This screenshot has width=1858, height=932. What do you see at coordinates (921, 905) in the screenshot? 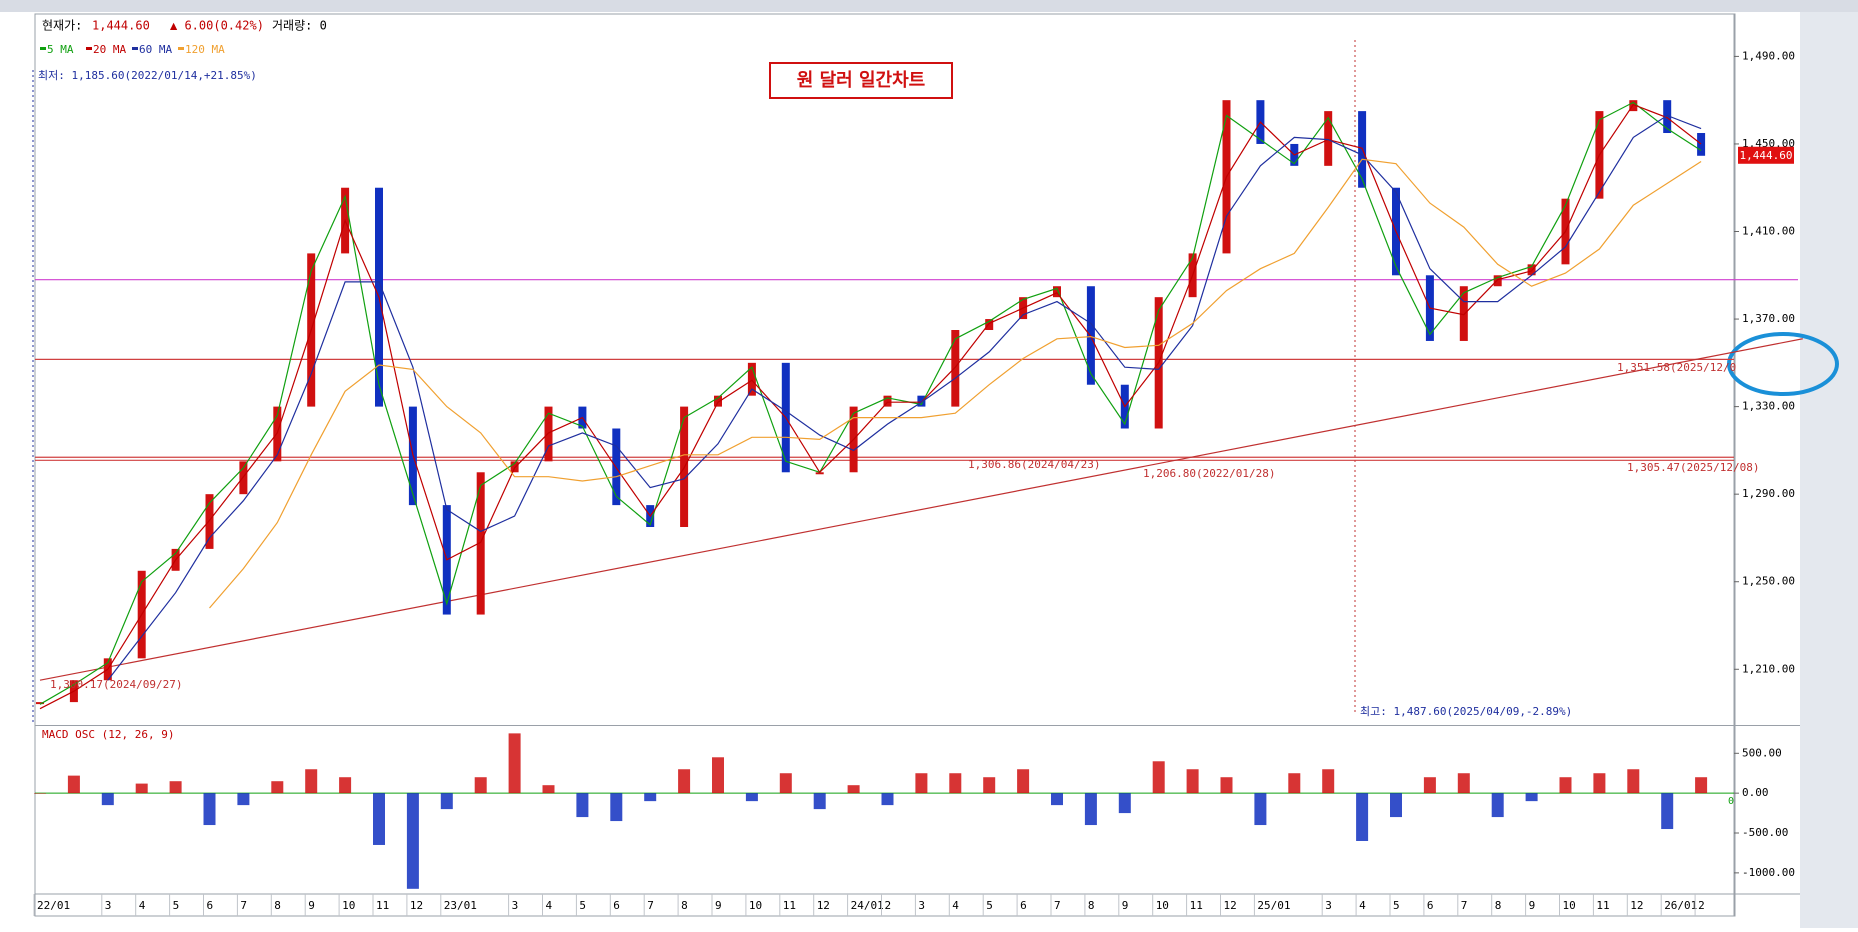
I see `x-tick-label: 3` at bounding box center [921, 905].